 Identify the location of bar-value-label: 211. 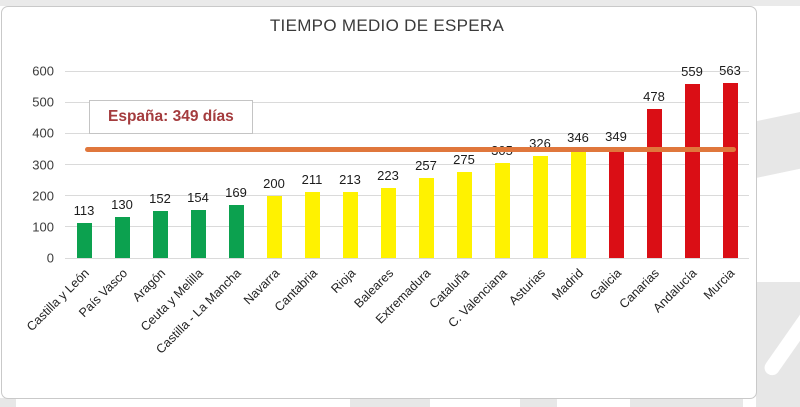
(312, 180).